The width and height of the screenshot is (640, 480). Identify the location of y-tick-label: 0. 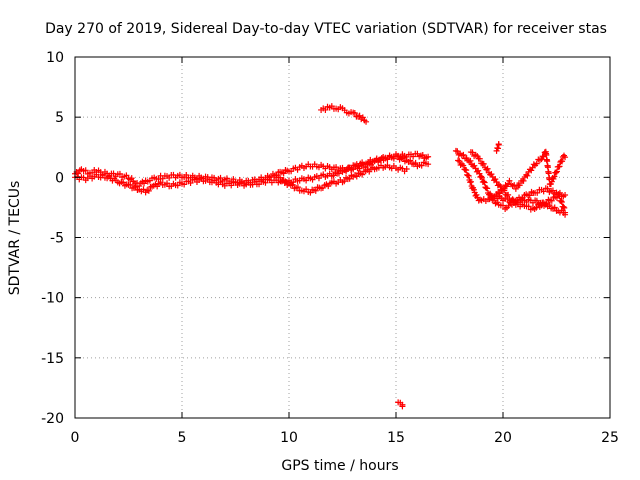
(59, 178).